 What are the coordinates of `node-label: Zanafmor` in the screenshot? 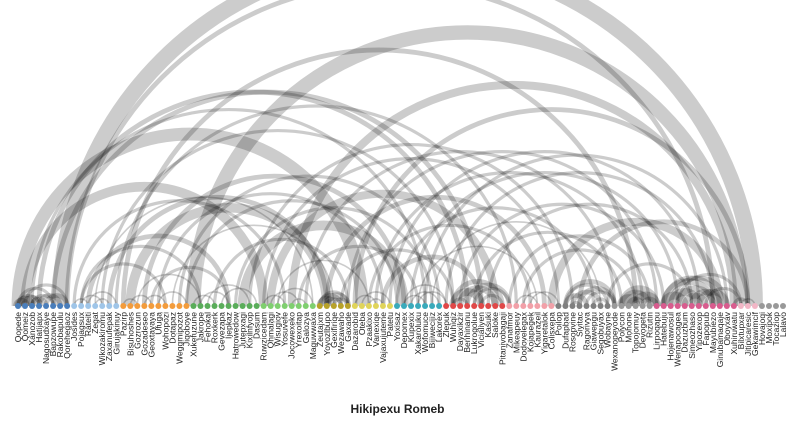 It's located at (509, 330).